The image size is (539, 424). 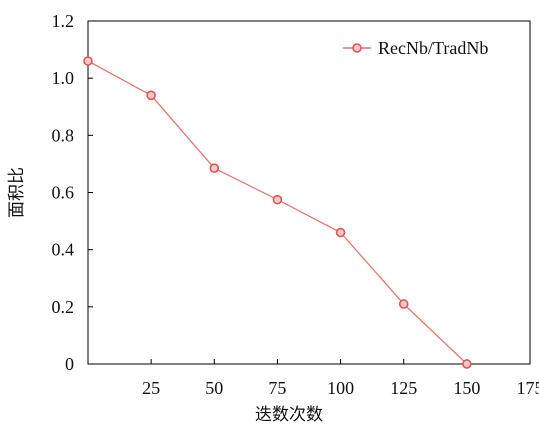 I want to click on y-tick-label: 1.2, so click(x=63, y=21).